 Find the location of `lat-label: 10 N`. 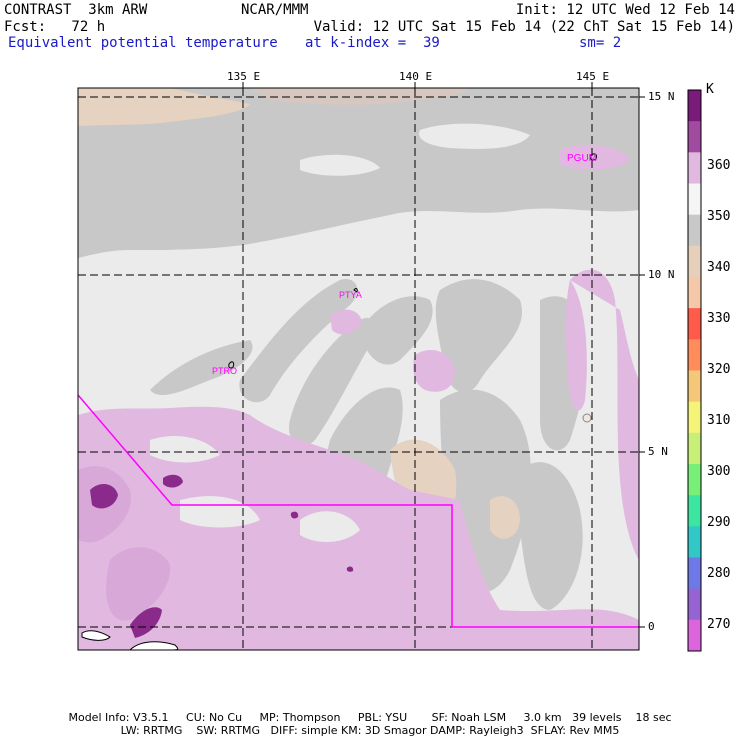

lat-label: 10 N is located at coordinates (661, 274).